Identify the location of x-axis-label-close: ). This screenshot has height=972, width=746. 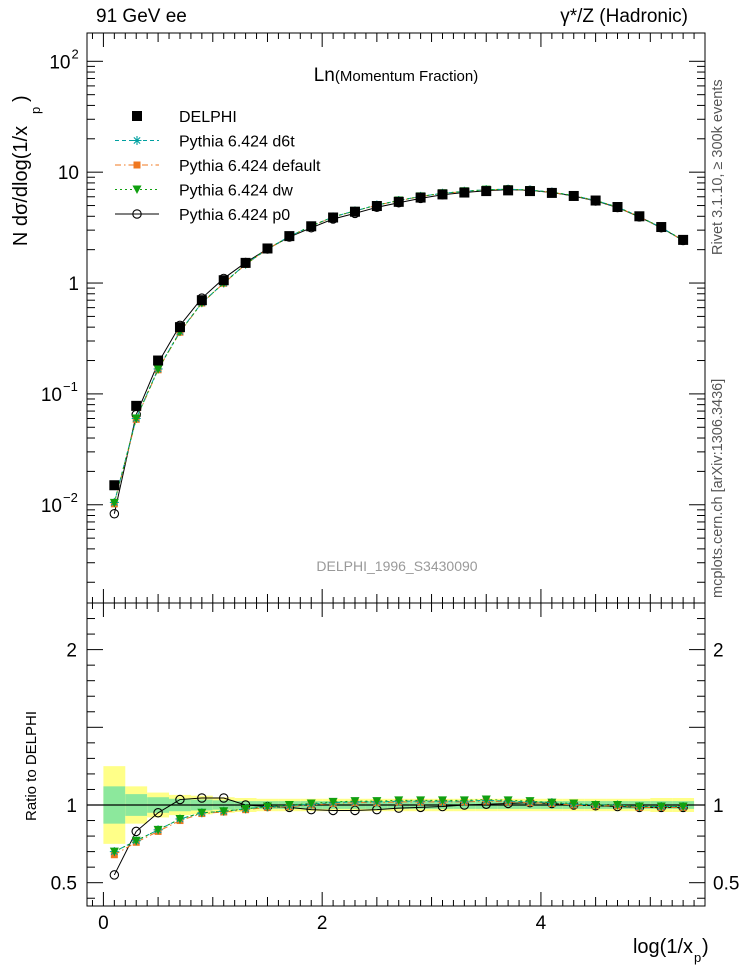
(705, 947).